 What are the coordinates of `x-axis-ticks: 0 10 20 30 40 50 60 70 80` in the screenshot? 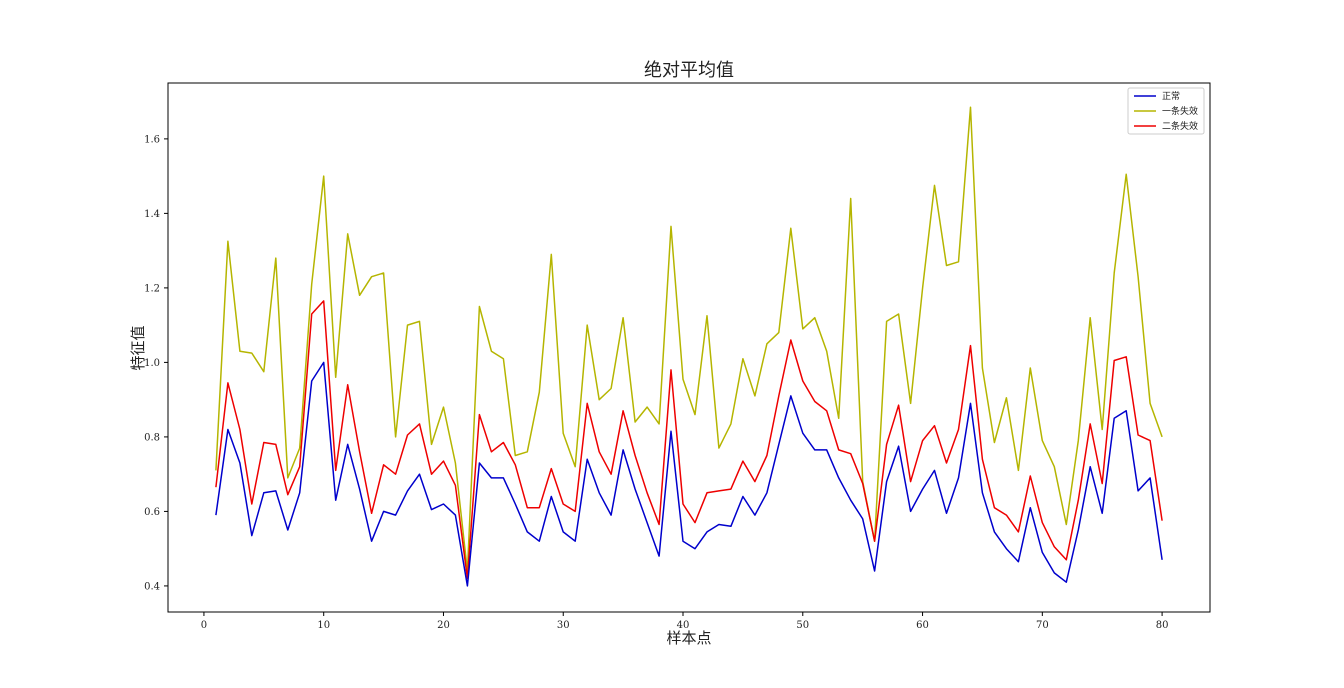 It's located at (685, 621).